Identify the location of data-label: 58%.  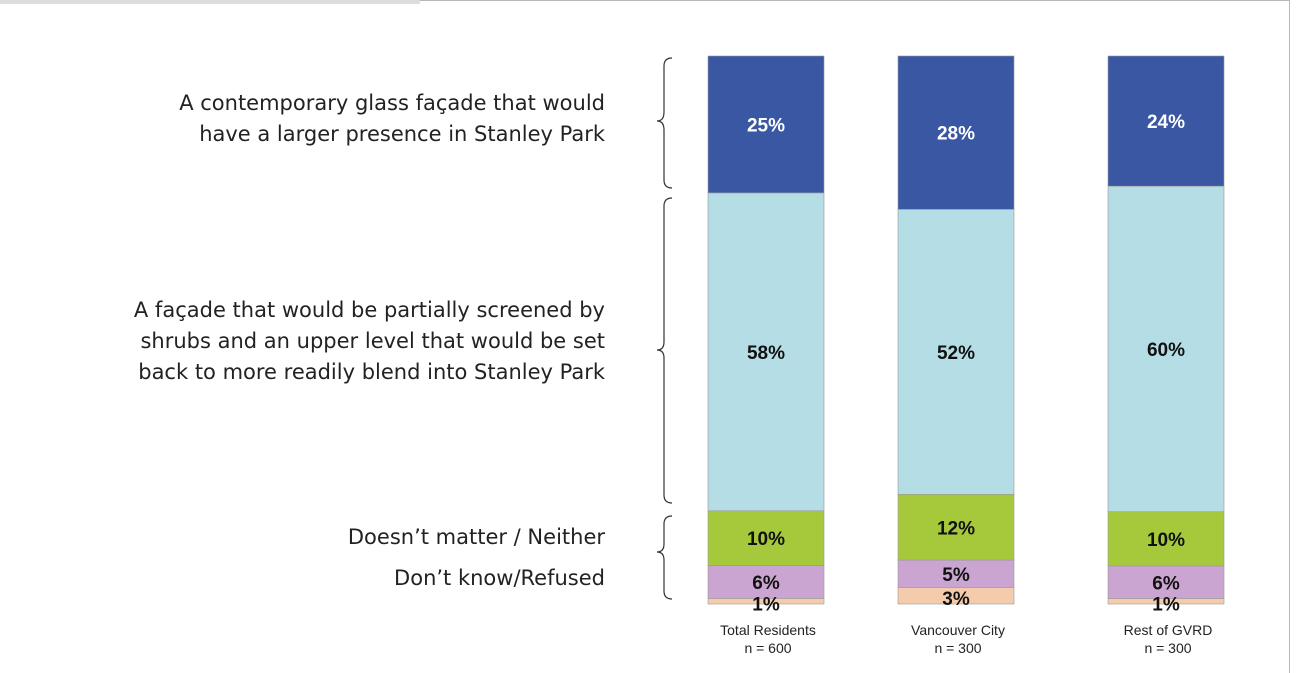
(766, 353).